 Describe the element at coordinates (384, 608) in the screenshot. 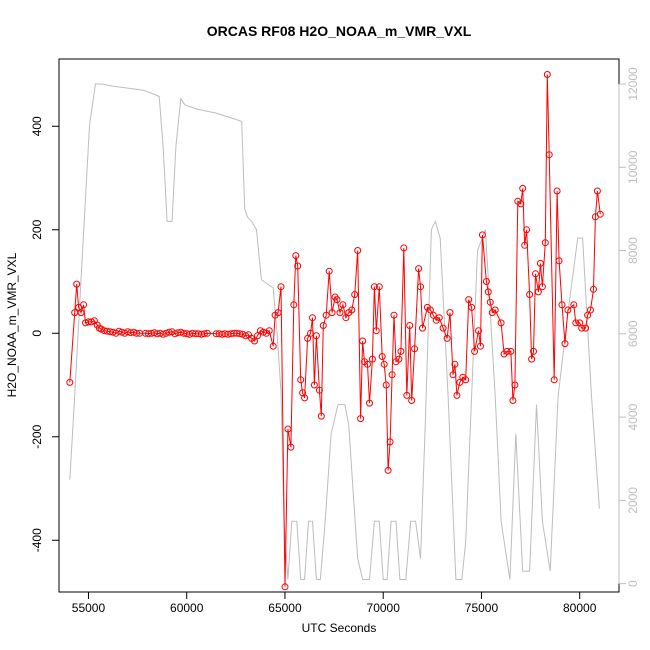

I see `x-tick-label: 70000` at that location.